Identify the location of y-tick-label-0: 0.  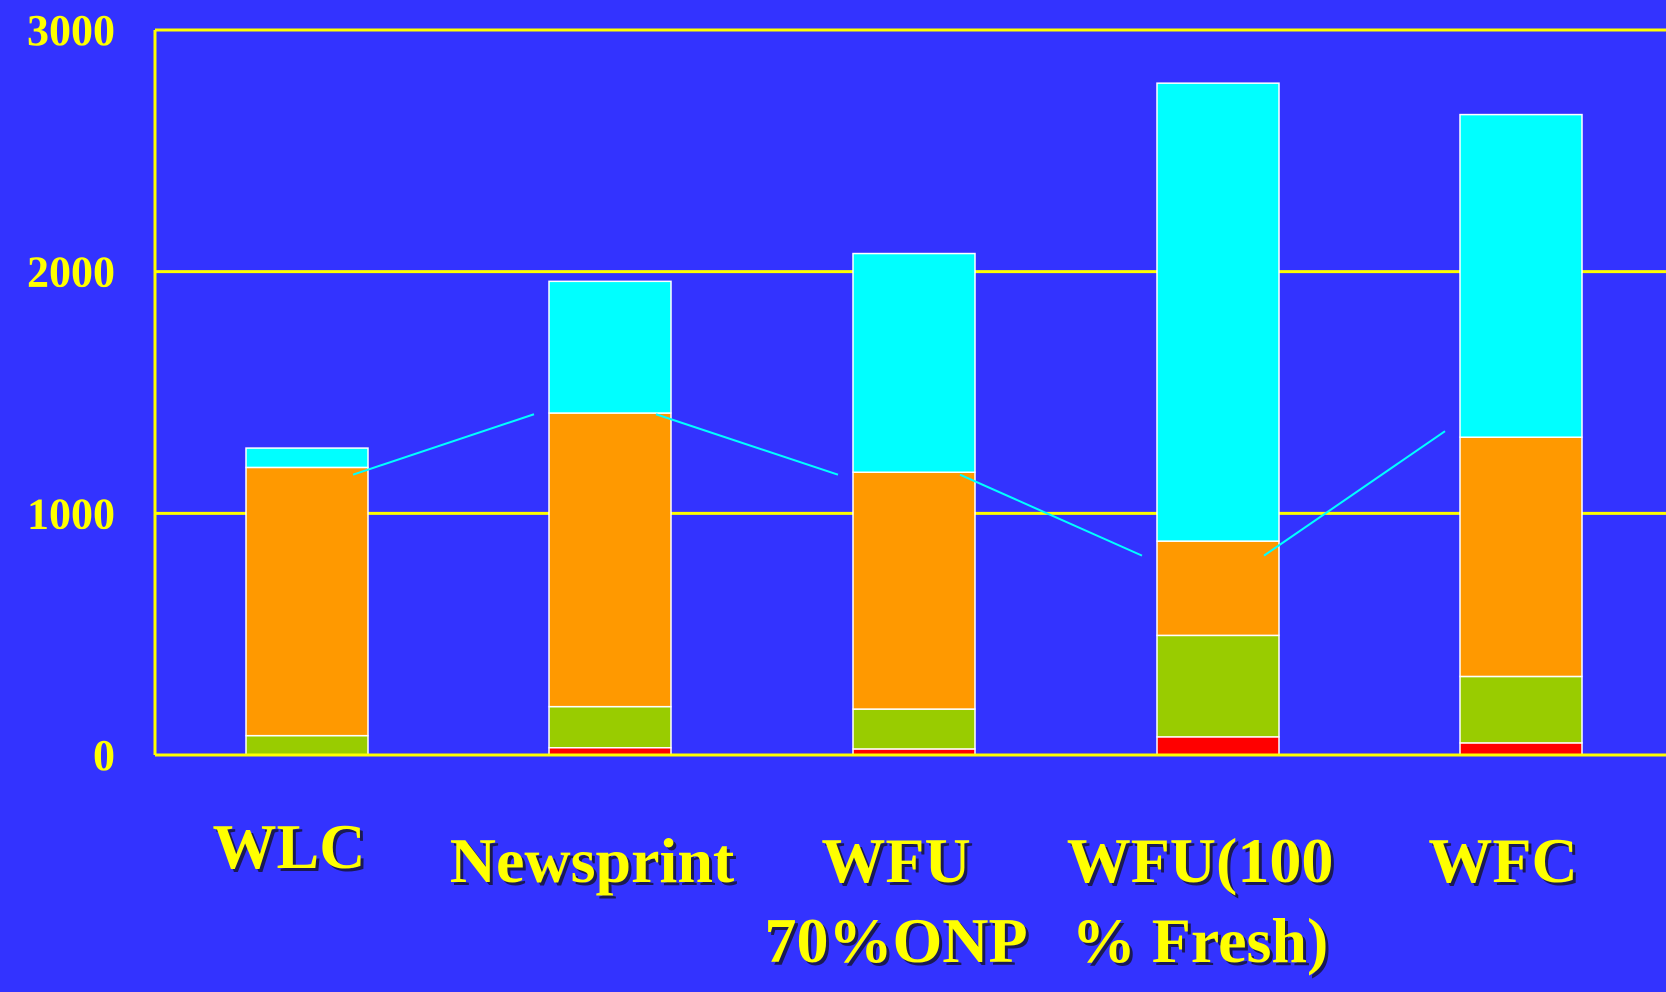
(104, 755).